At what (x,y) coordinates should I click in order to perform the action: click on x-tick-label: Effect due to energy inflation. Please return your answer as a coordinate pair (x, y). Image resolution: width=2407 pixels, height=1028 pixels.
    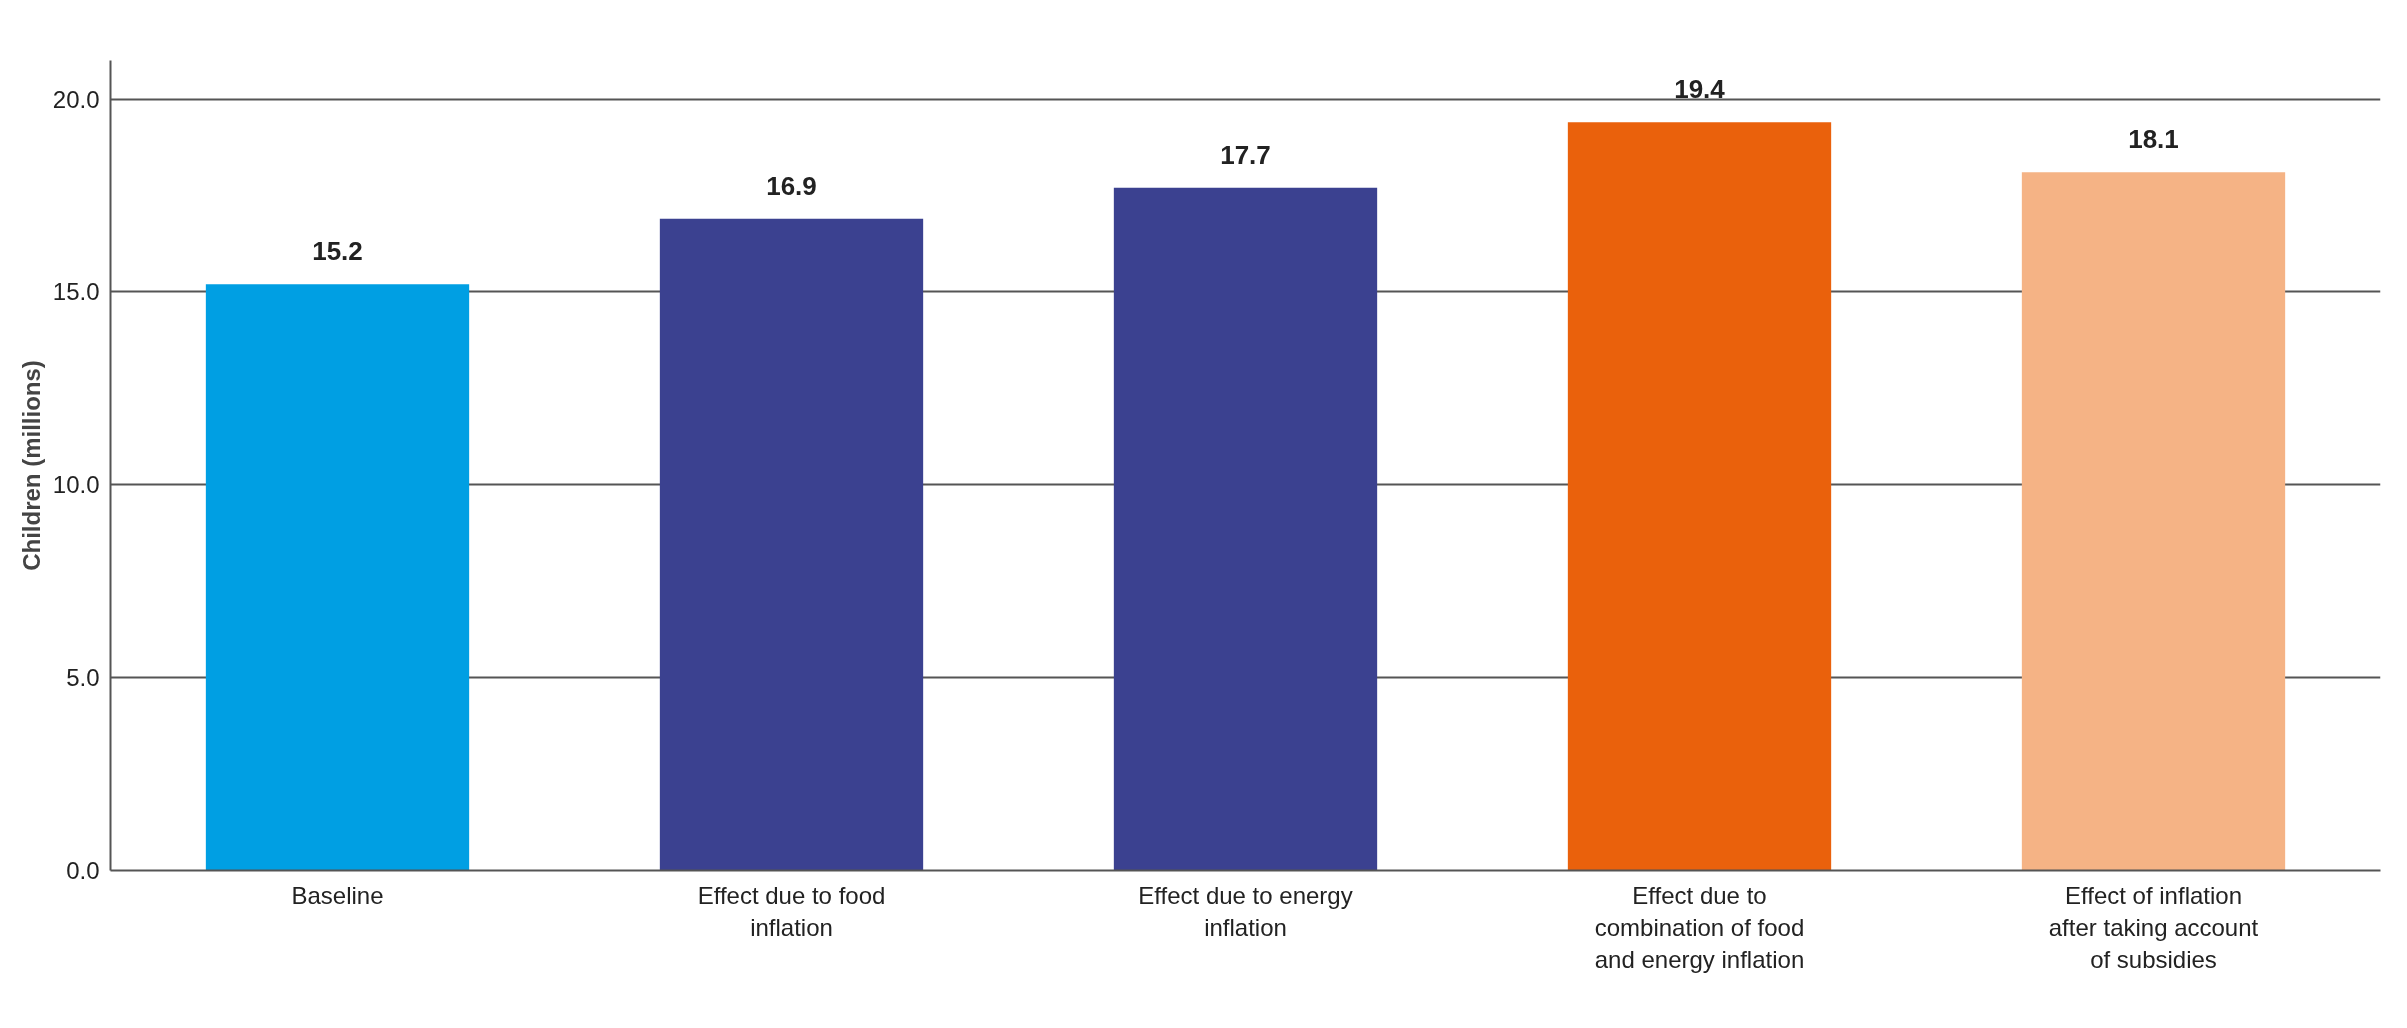
    Looking at the image, I should click on (1245, 911).